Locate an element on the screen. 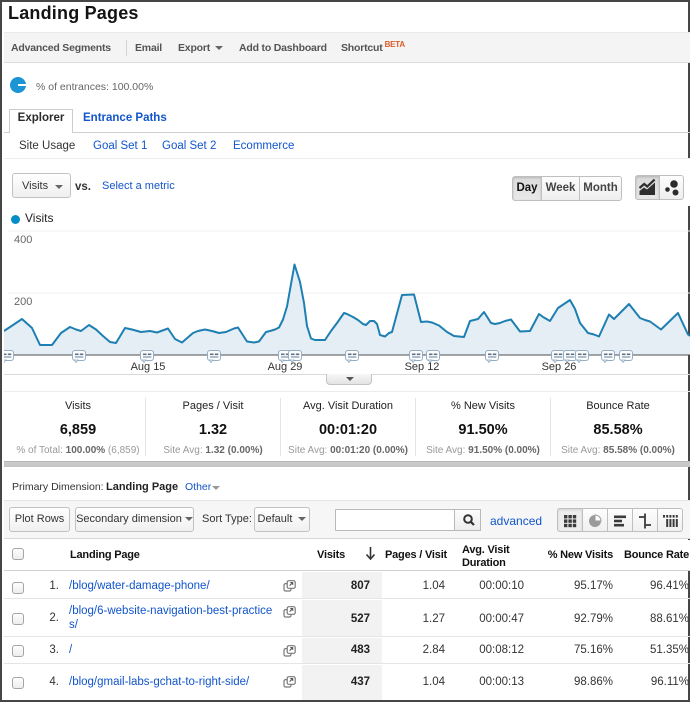 This screenshot has width=690, height=702. svg-text: 200 is located at coordinates (23, 302).